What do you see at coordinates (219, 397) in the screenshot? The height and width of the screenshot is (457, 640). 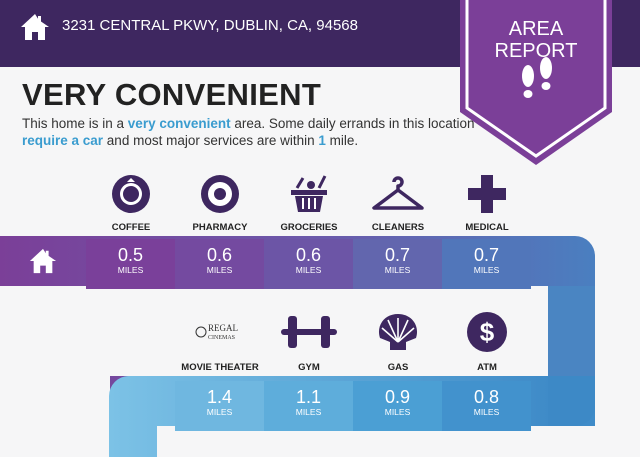 I see `distance-value: 1.4` at bounding box center [219, 397].